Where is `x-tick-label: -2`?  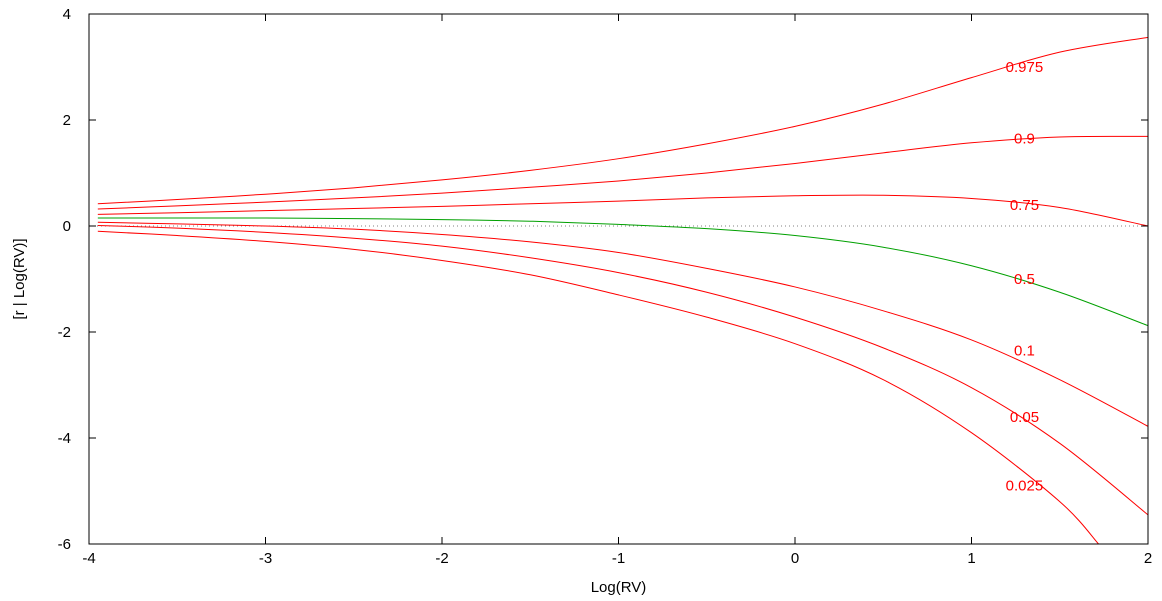
x-tick-label: -2 is located at coordinates (441, 558).